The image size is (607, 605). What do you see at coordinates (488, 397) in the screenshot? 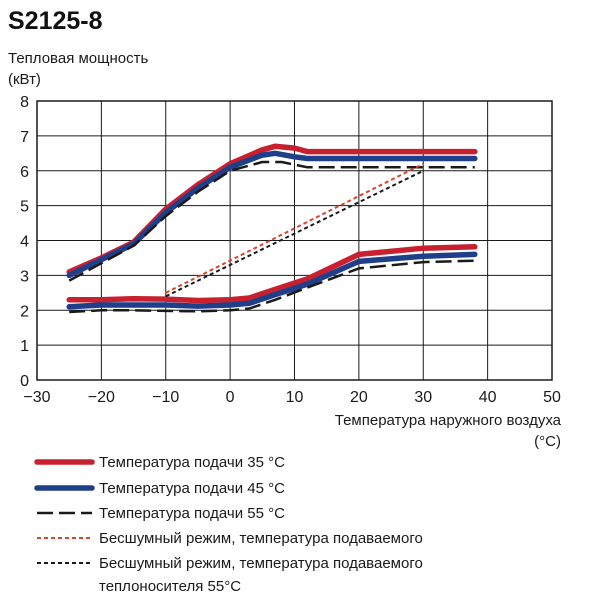
I see `x-tick-label-7: 40` at bounding box center [488, 397].